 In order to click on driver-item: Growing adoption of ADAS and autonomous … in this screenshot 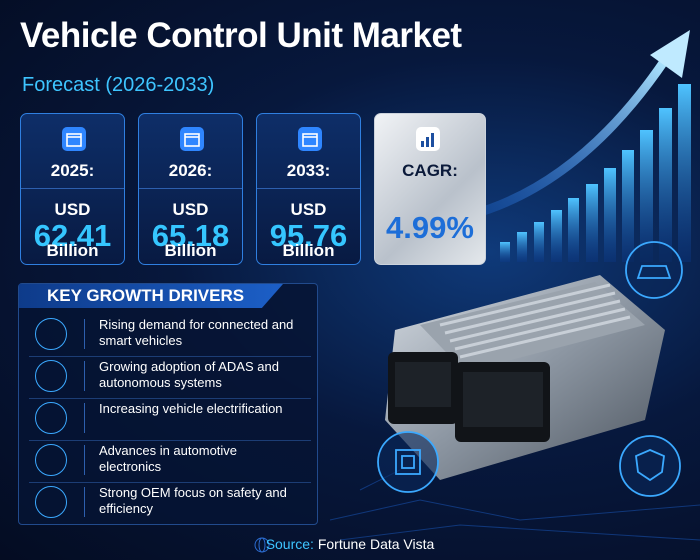, I will do `click(170, 378)`.